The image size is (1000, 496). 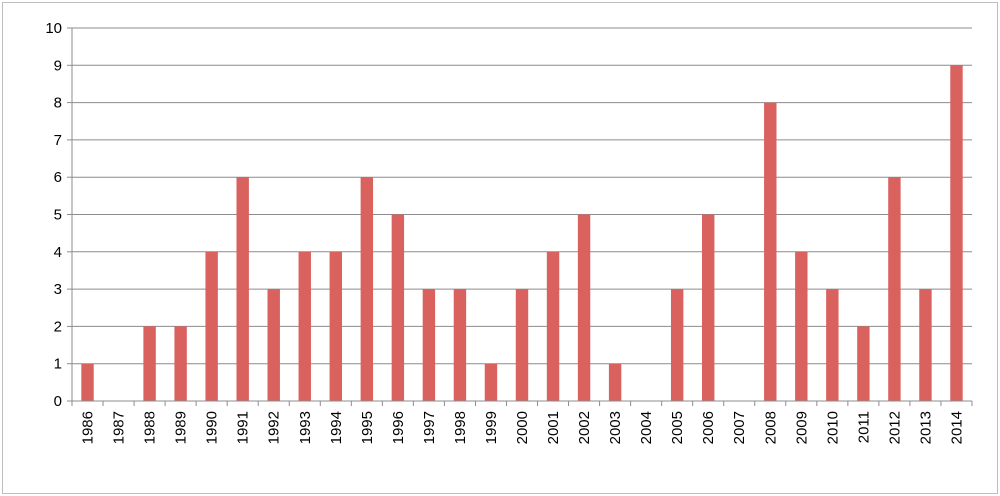 What do you see at coordinates (243, 427) in the screenshot?
I see `x-tick-label: 1991` at bounding box center [243, 427].